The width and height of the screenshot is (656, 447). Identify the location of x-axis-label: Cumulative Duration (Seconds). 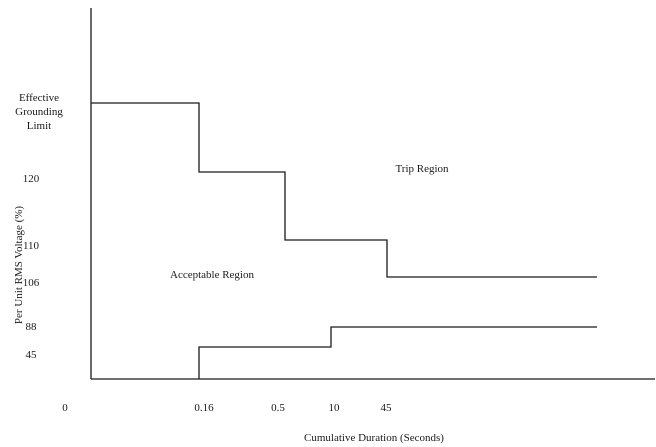
(374, 438).